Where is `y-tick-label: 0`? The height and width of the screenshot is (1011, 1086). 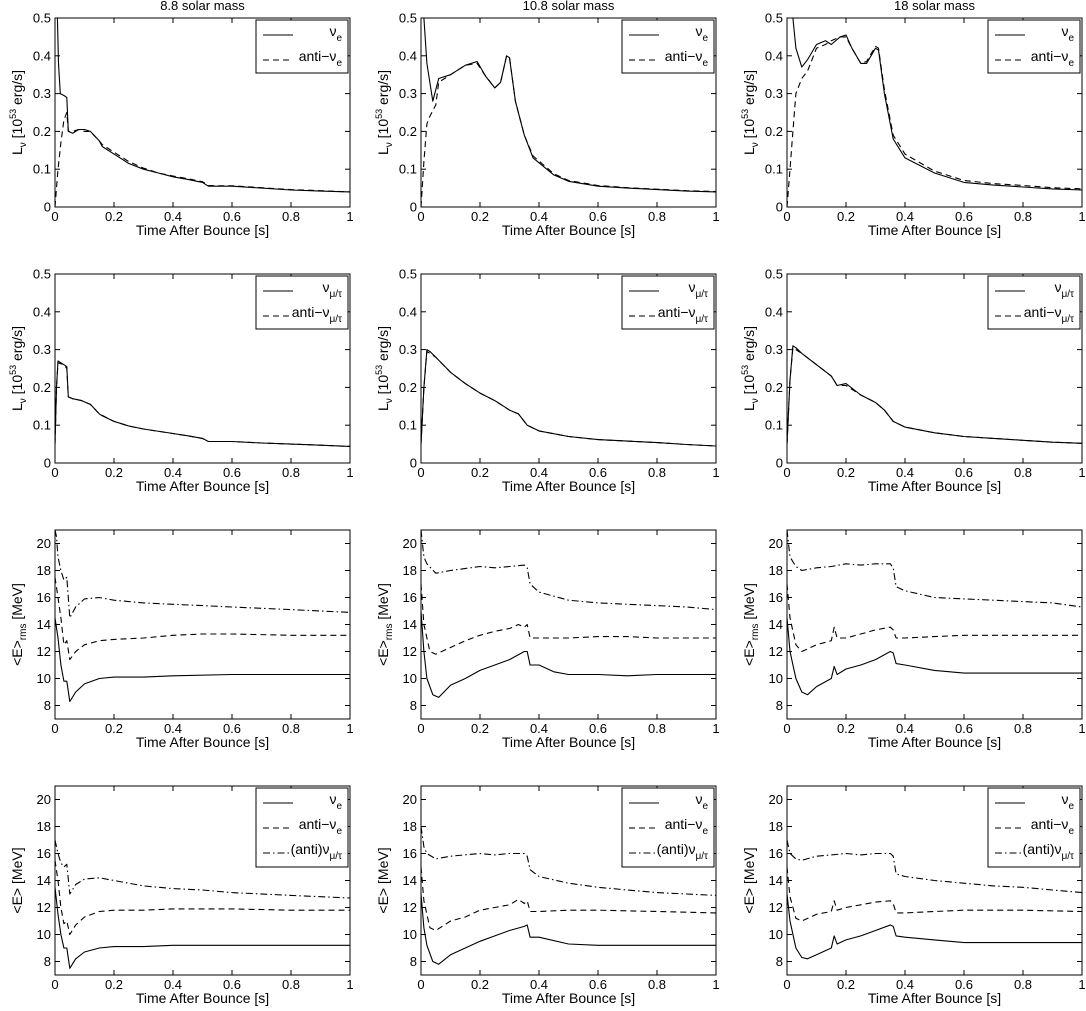 y-tick-label: 0 is located at coordinates (779, 463).